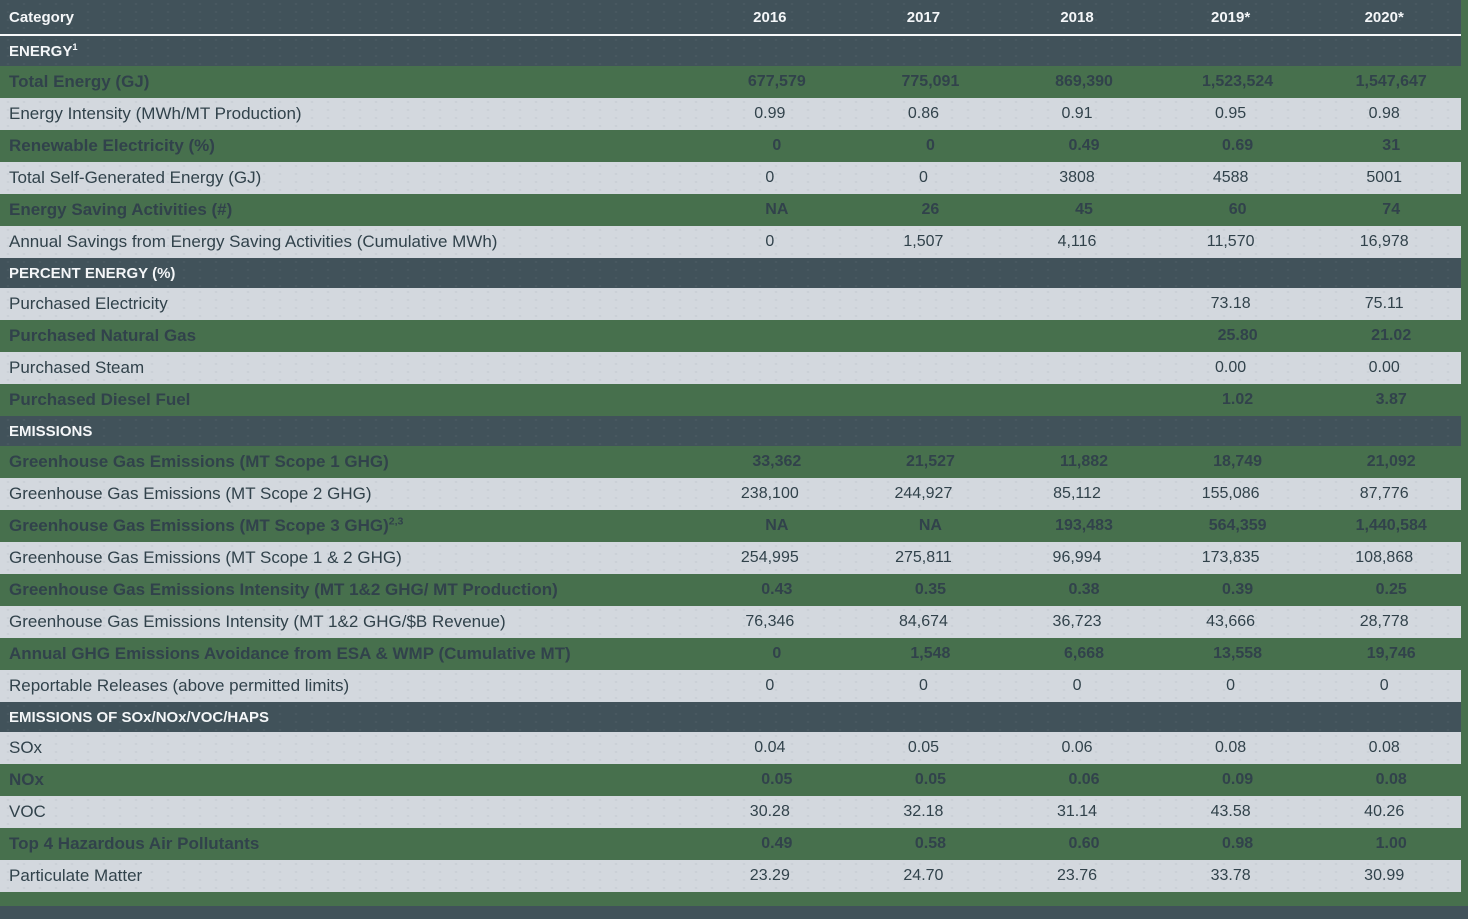 The height and width of the screenshot is (919, 1468). What do you see at coordinates (76, 875) in the screenshot?
I see `row-label-text: Particulate Matter` at bounding box center [76, 875].